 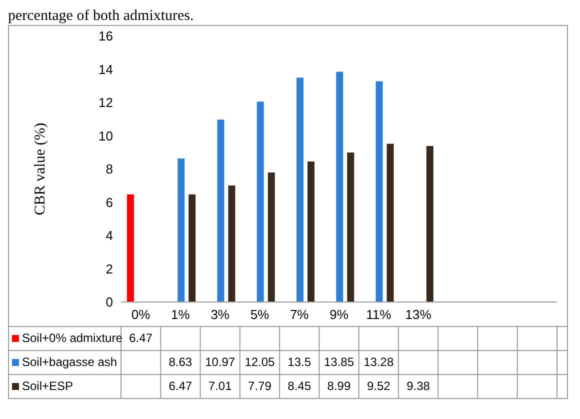 I want to click on data-label: 10.97, so click(x=220, y=362).